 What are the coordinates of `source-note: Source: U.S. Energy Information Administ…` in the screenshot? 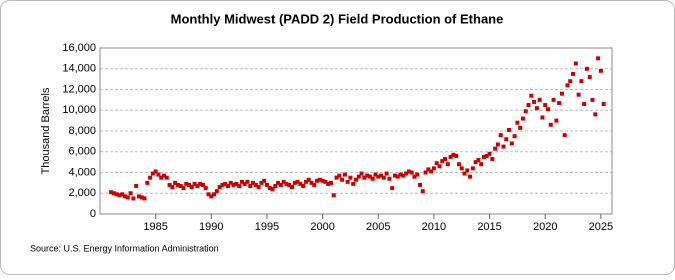 It's located at (124, 248).